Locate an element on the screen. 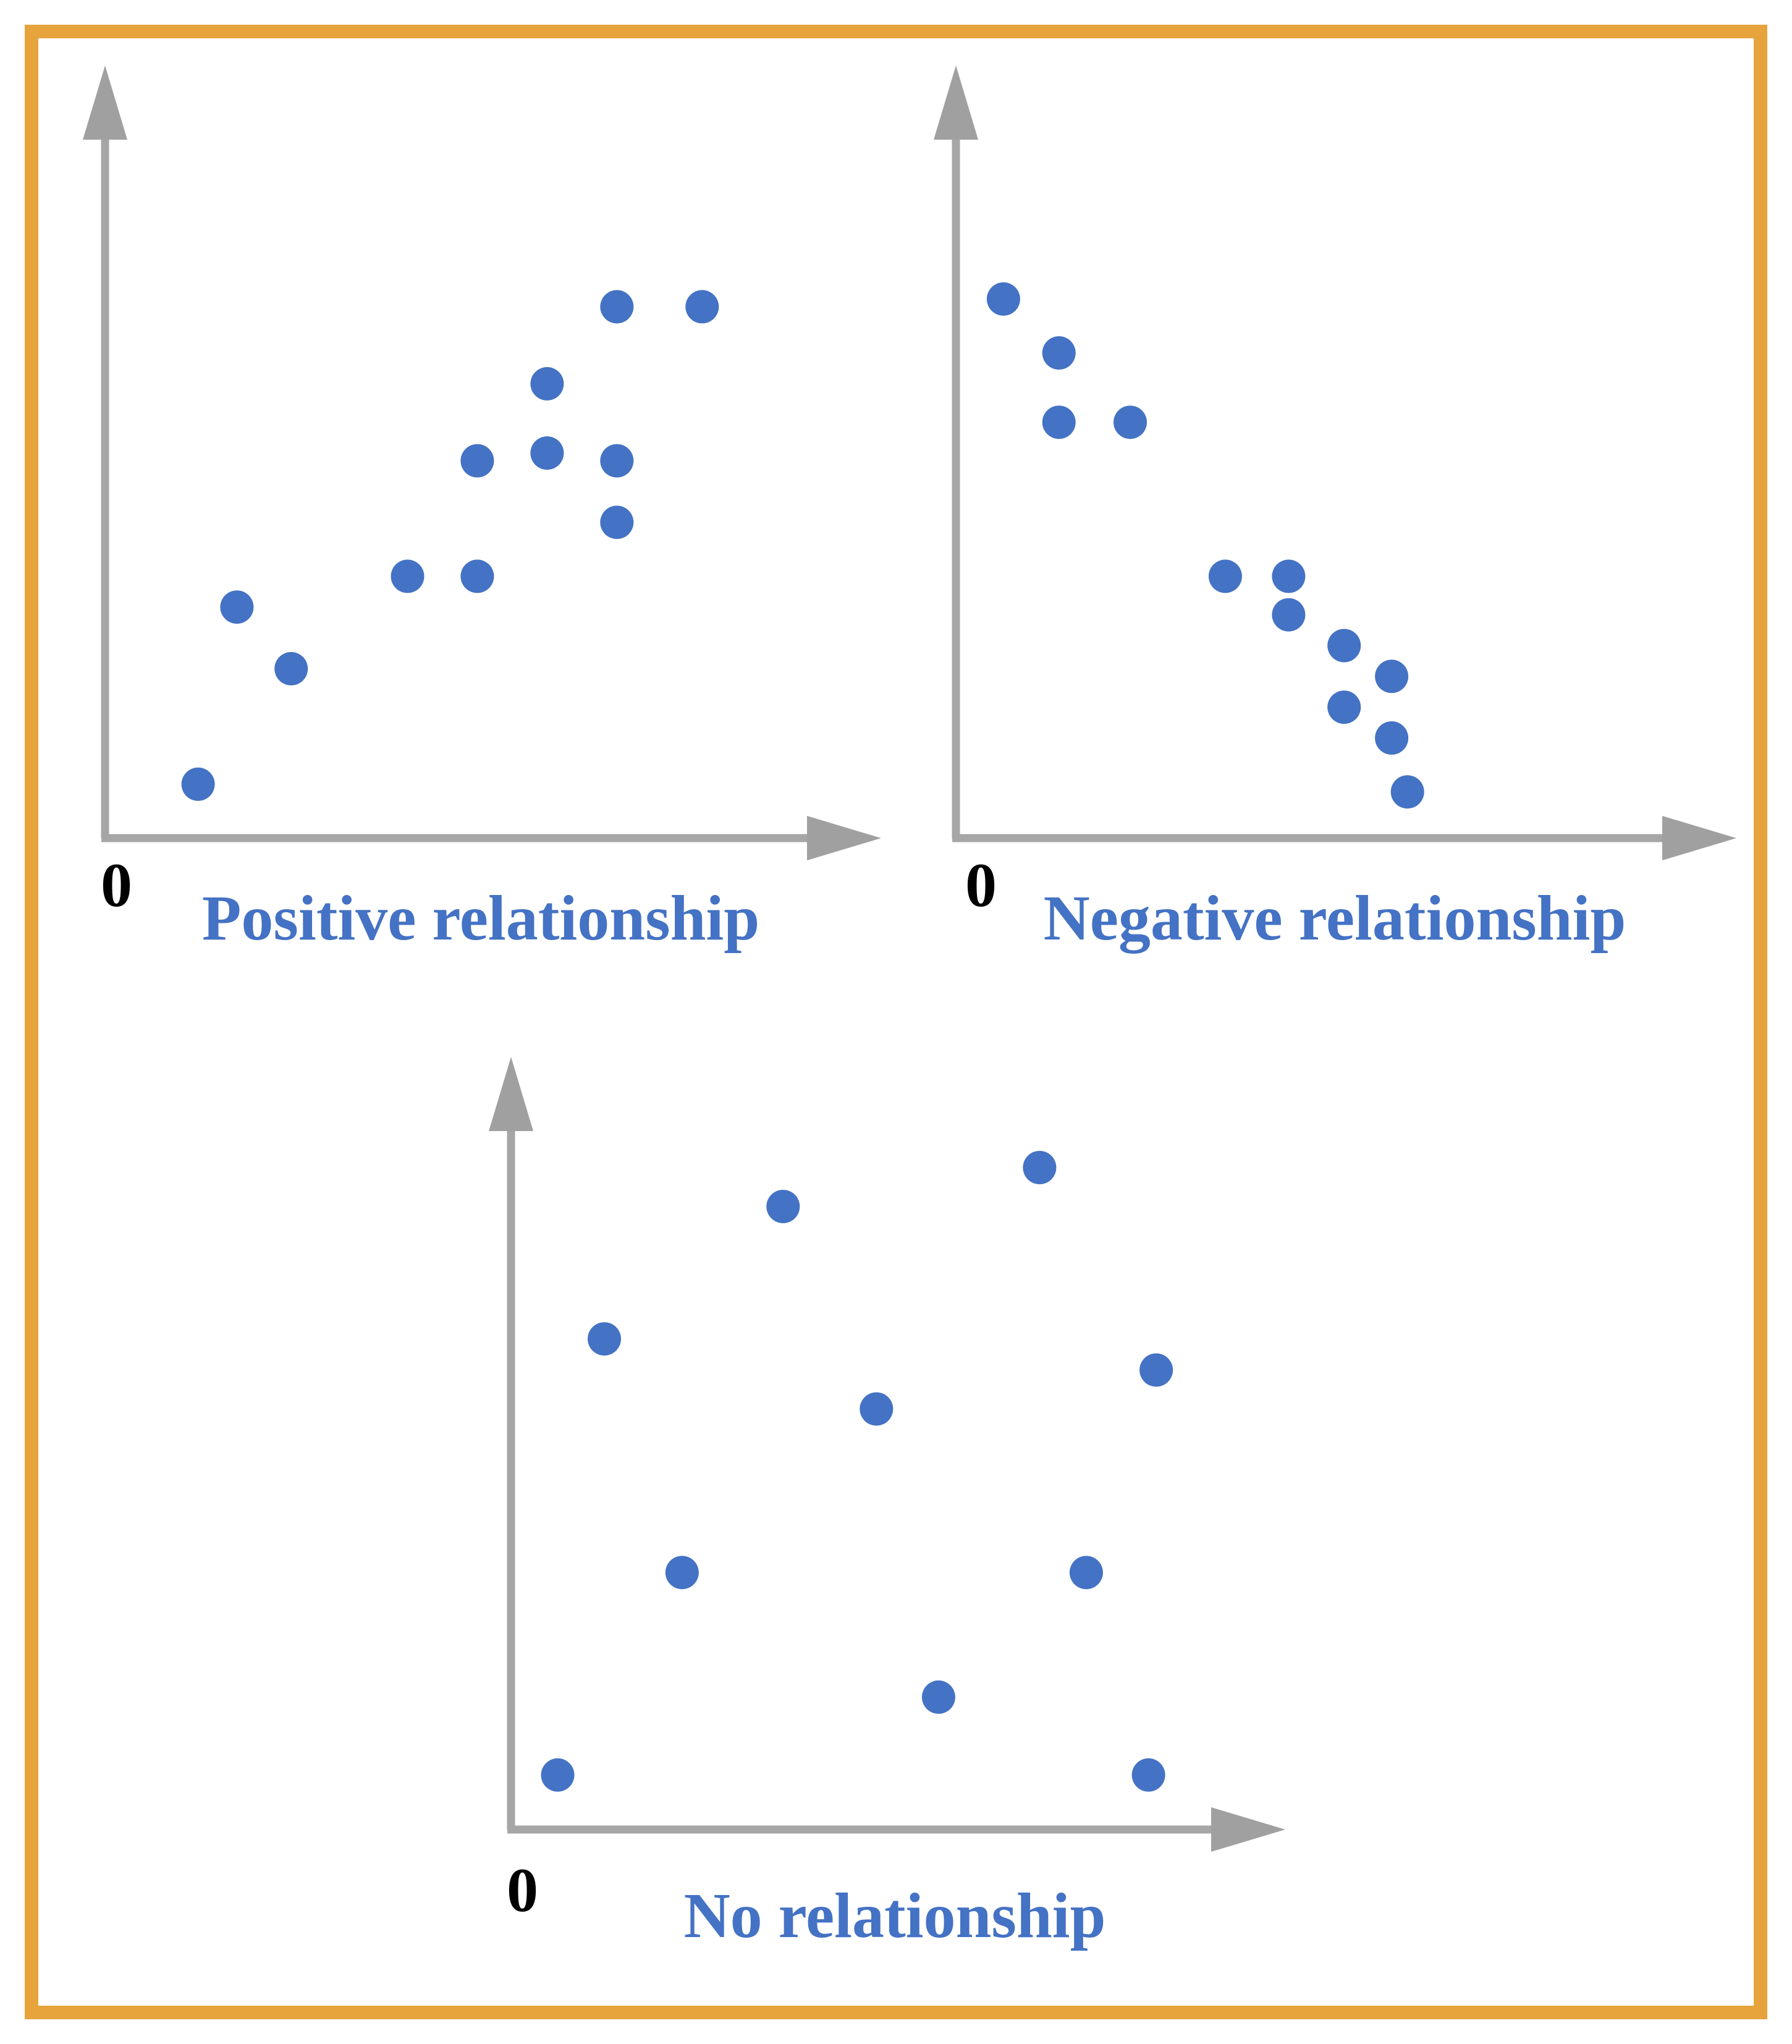 Image resolution: width=1792 pixels, height=2044 pixels. positive-scatter-points is located at coordinates (450, 546).